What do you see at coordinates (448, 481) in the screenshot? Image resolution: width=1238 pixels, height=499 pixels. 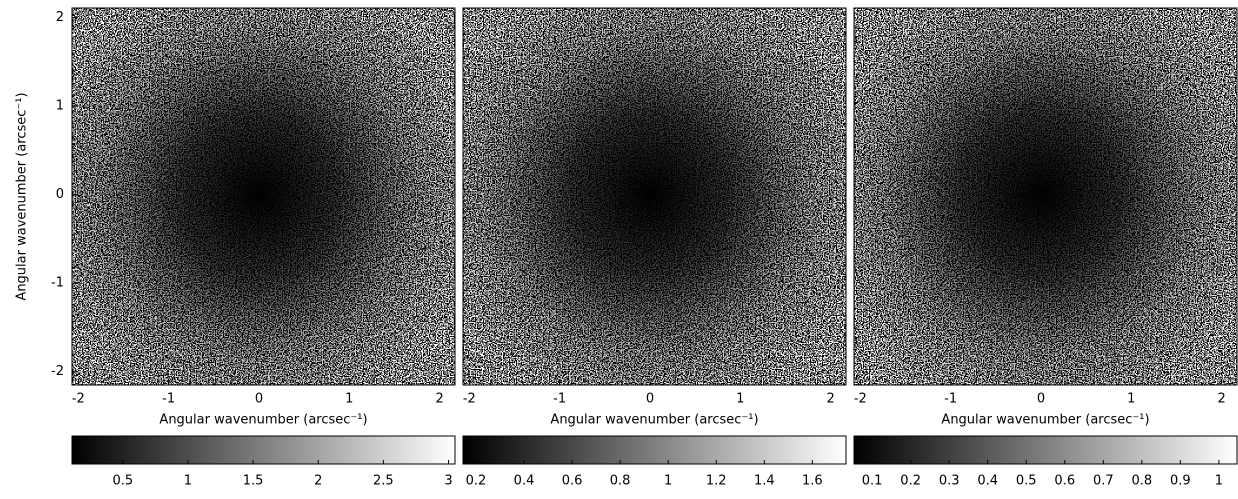 I see `colorbar-tick-label: 3` at bounding box center [448, 481].